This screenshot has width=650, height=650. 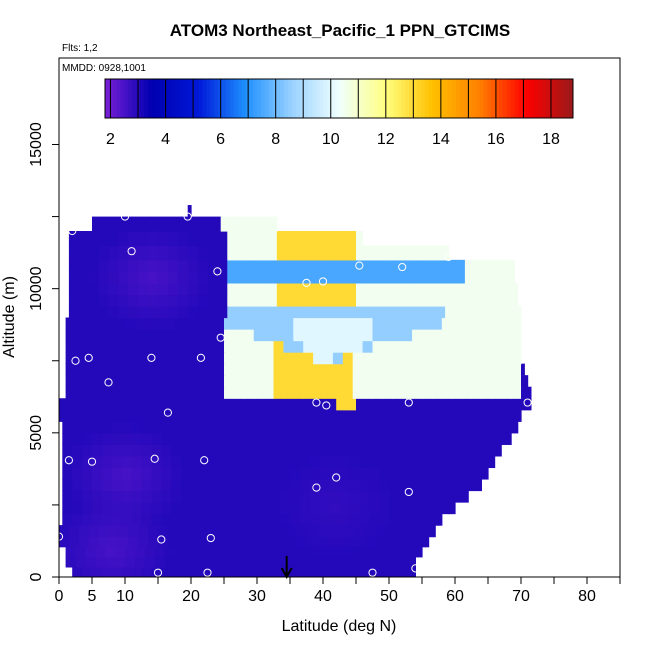 What do you see at coordinates (9, 317) in the screenshot?
I see `y-axis-title: Altitude (m)` at bounding box center [9, 317].